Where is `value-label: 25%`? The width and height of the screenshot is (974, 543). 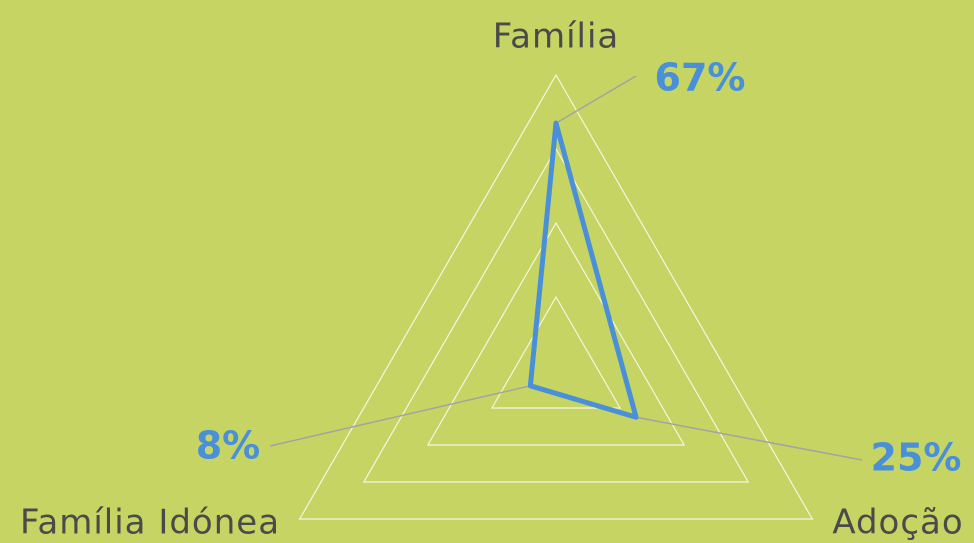 value-label: 25% is located at coordinates (916, 458).